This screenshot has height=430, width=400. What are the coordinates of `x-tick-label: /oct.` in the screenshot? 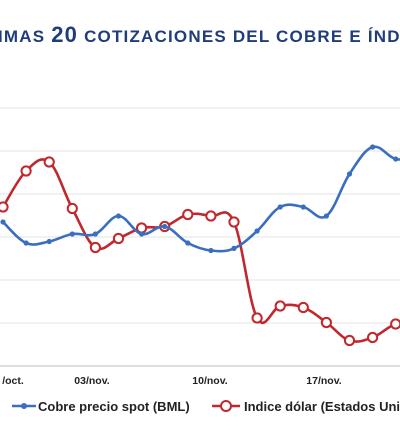 It's located at (13, 381).